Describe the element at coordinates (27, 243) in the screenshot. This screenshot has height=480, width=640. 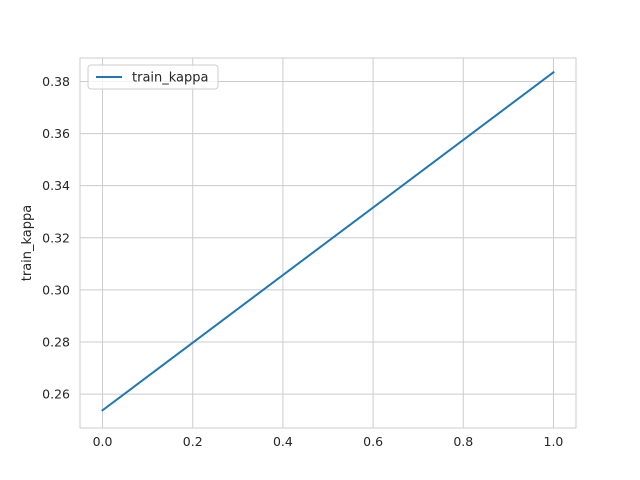
I see `y-axis-label: train_kappa` at that location.